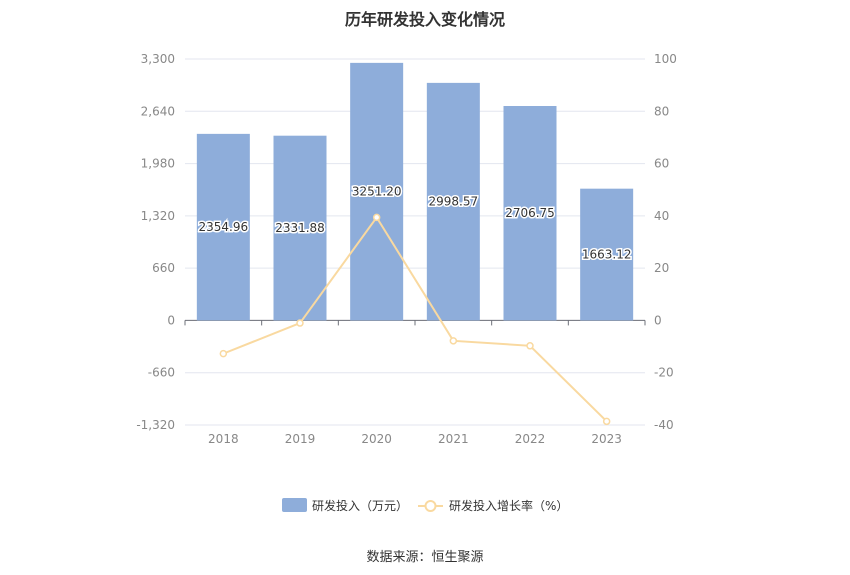 The height and width of the screenshot is (575, 850). Describe the element at coordinates (661, 164) in the screenshot. I see `right-tick-label: 60` at that location.